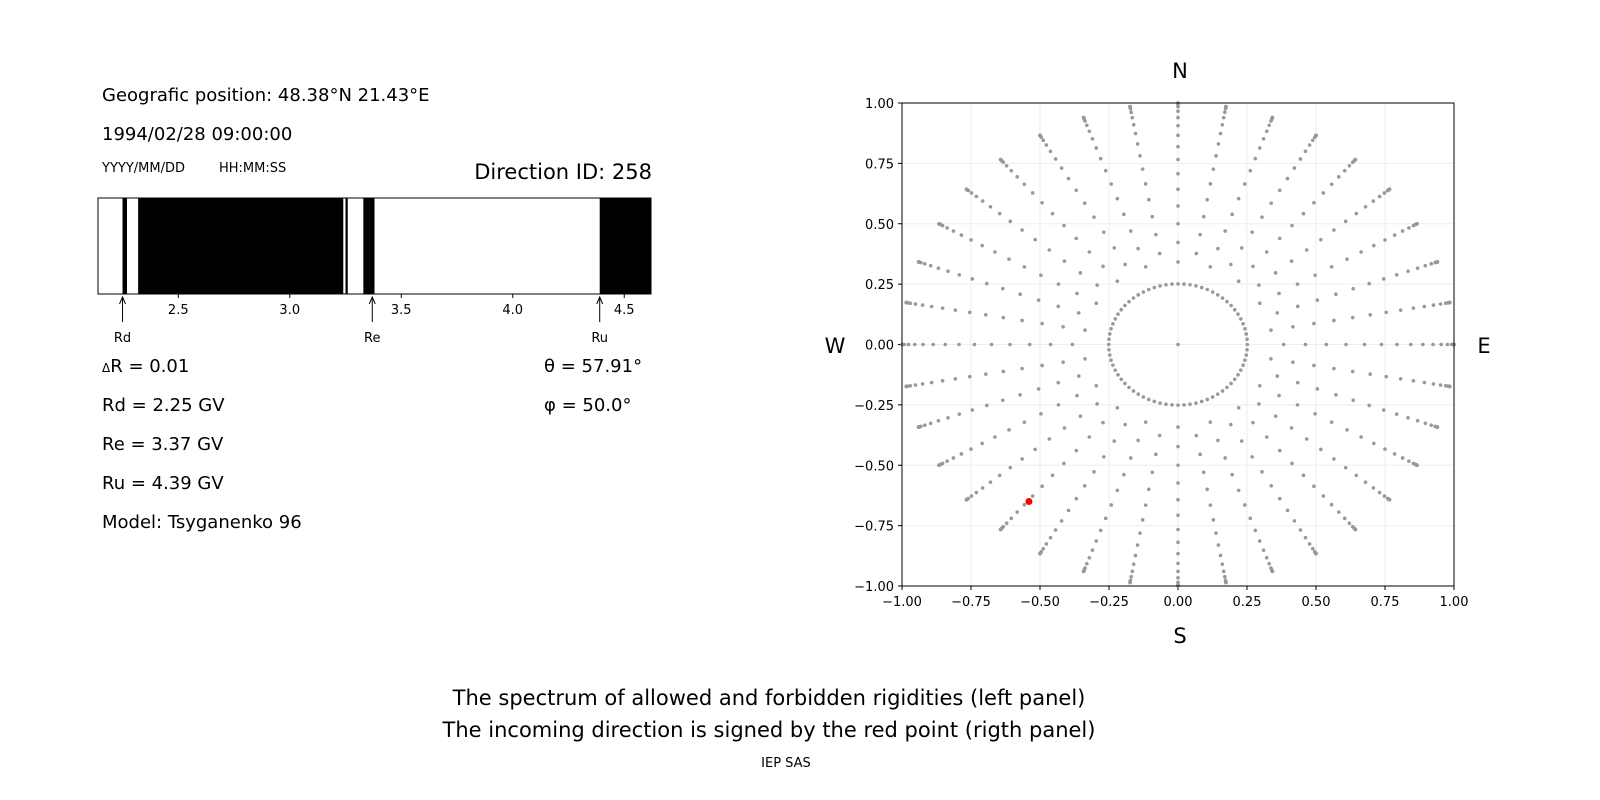  I want to click on arrow-head, so click(600, 300).